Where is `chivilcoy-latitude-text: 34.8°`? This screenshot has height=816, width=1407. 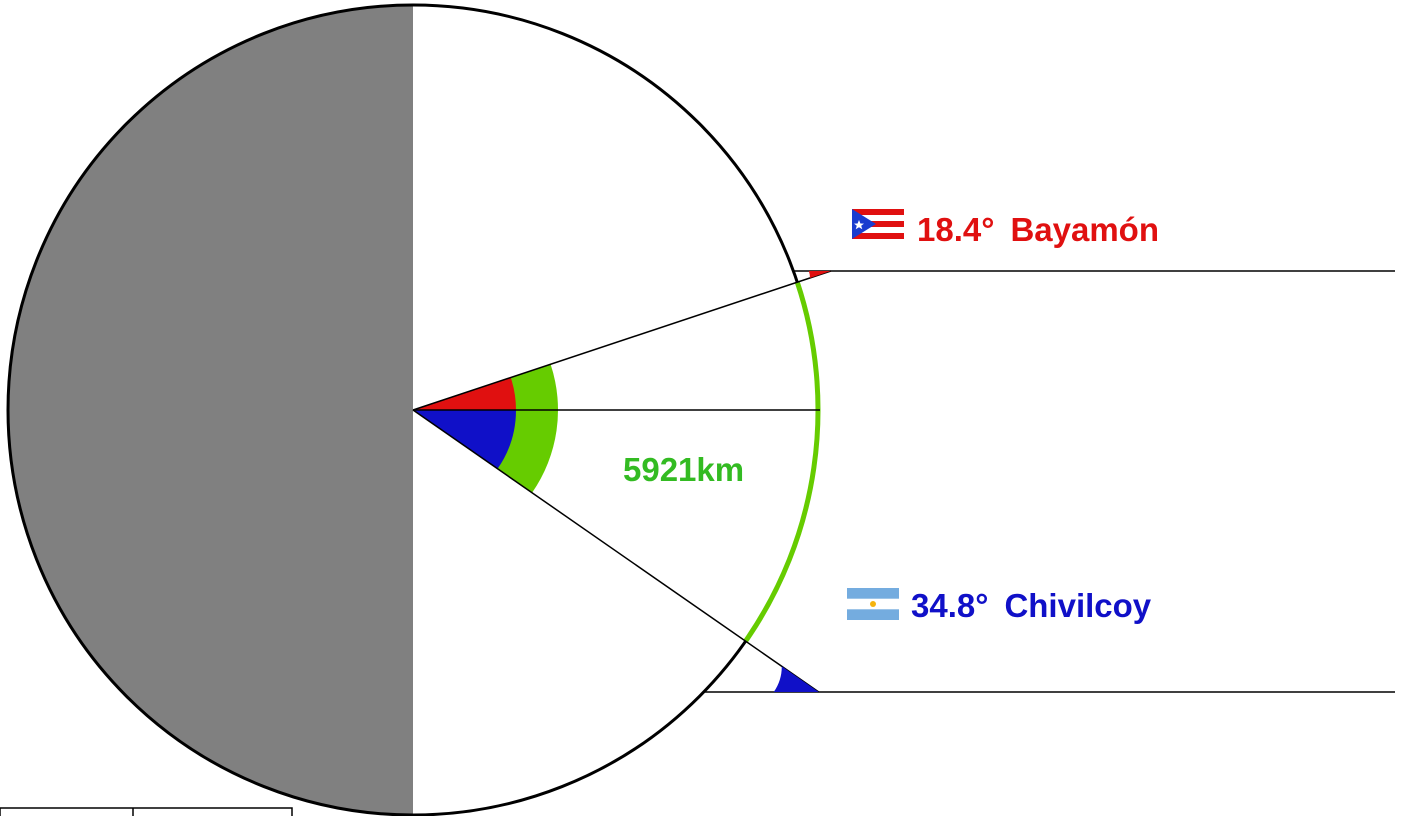 chivilcoy-latitude-text: 34.8° is located at coordinates (949, 605).